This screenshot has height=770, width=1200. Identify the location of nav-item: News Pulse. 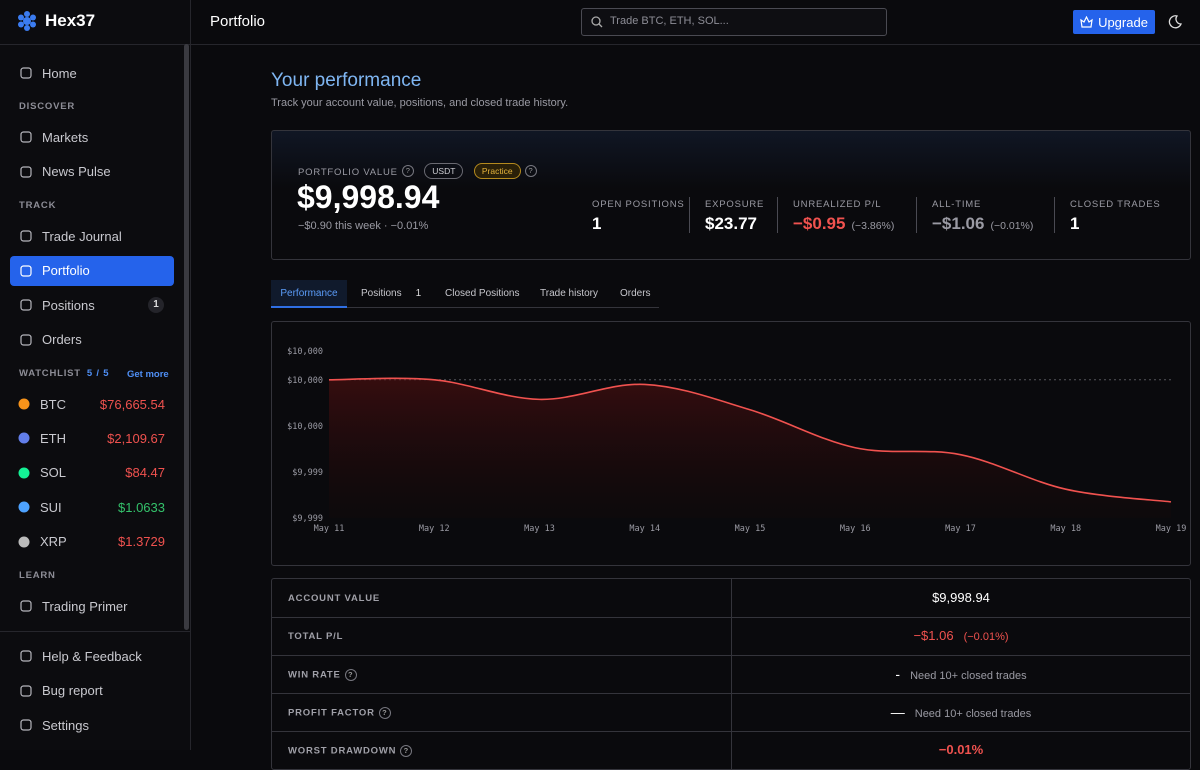
(92, 172).